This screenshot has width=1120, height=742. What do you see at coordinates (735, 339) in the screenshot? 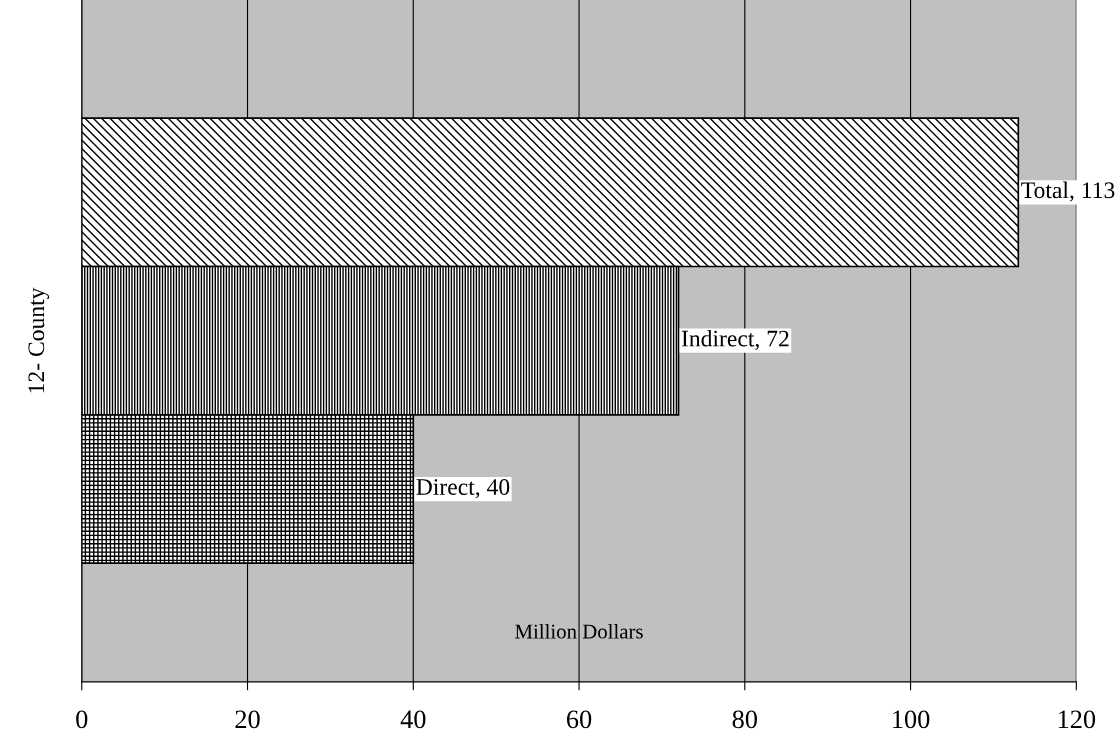
I see `data-label: Indirect, 72` at bounding box center [735, 339].